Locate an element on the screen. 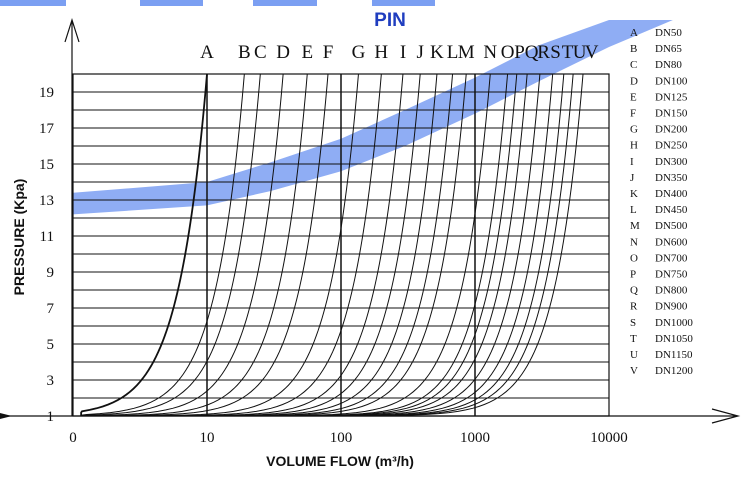 The image size is (746, 478). legend-letter-F: F is located at coordinates (633, 114).